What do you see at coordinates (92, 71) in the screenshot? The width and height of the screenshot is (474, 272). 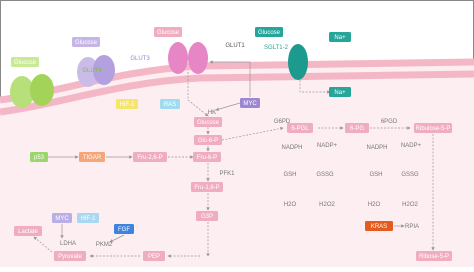 I see `node-label: GLUT4` at bounding box center [92, 71].